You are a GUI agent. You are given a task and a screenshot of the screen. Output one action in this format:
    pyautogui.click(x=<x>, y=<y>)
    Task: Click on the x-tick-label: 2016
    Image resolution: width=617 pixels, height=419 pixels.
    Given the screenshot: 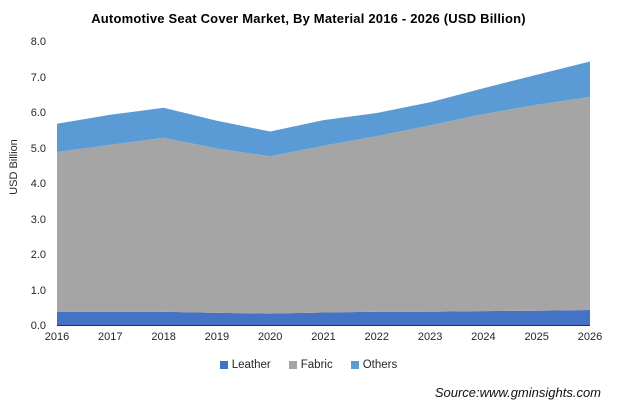 What is the action you would take?
    pyautogui.click(x=57, y=337)
    